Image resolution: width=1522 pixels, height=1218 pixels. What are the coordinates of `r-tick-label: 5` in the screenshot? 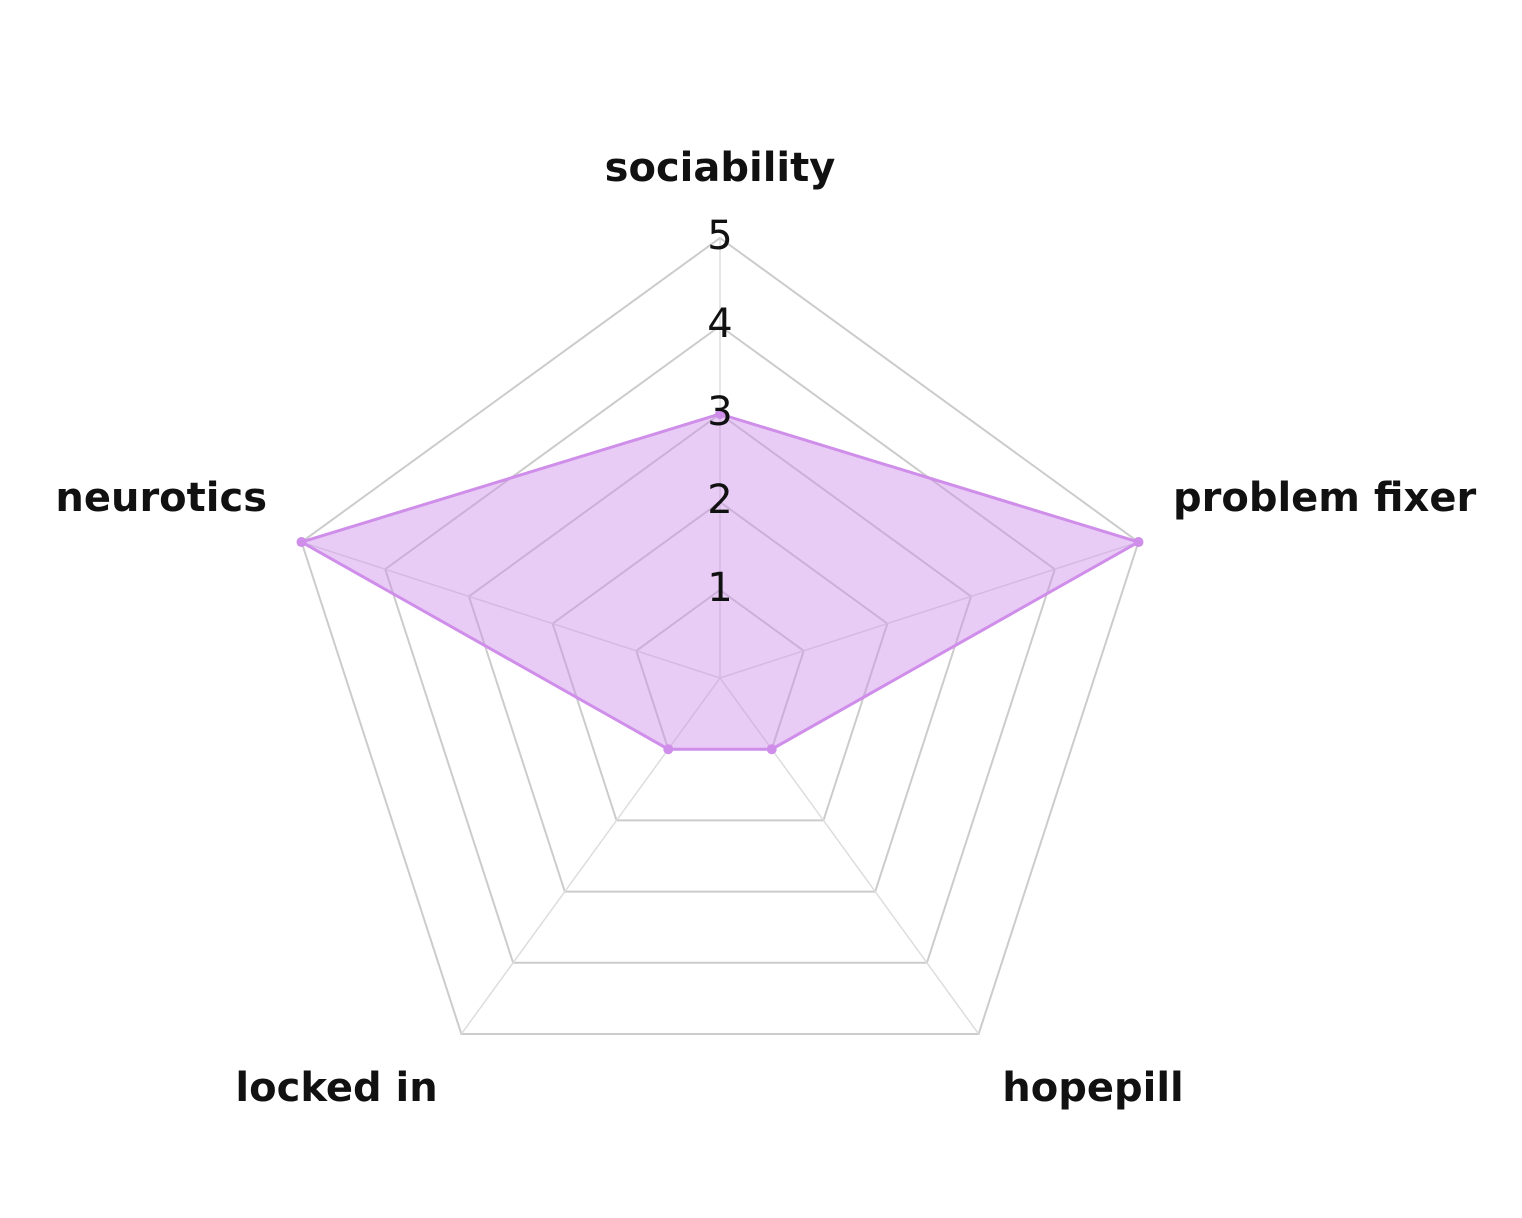 It's located at (719, 236).